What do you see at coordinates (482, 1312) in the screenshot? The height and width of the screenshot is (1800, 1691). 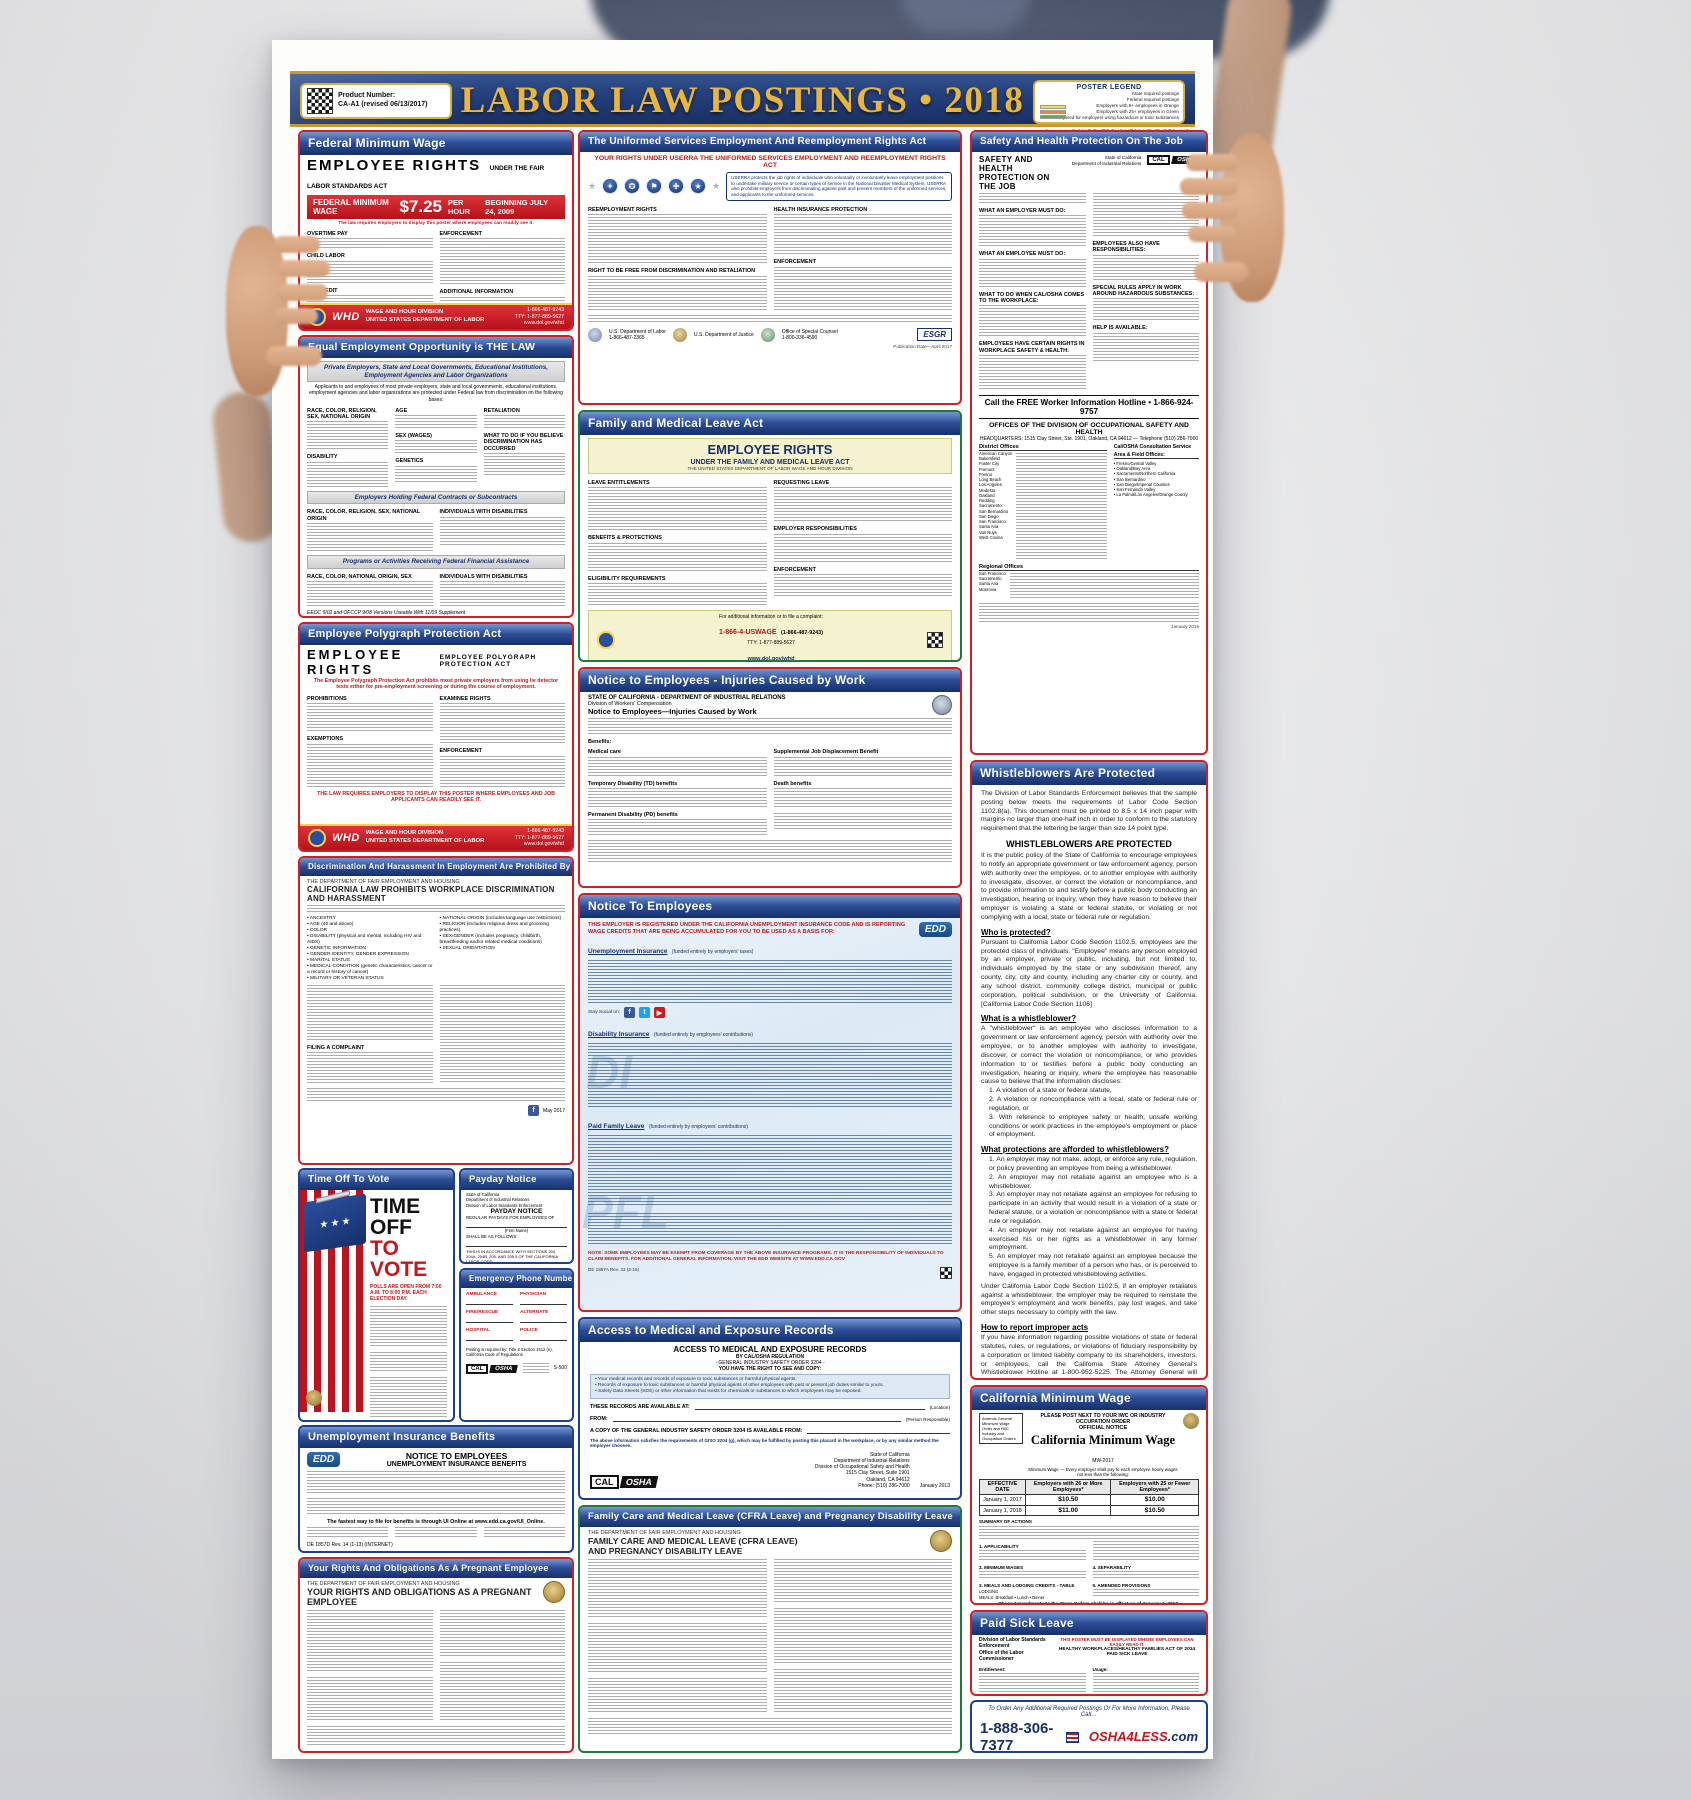 I see `emergency-label-fire: FIRE/RESCUE` at bounding box center [482, 1312].